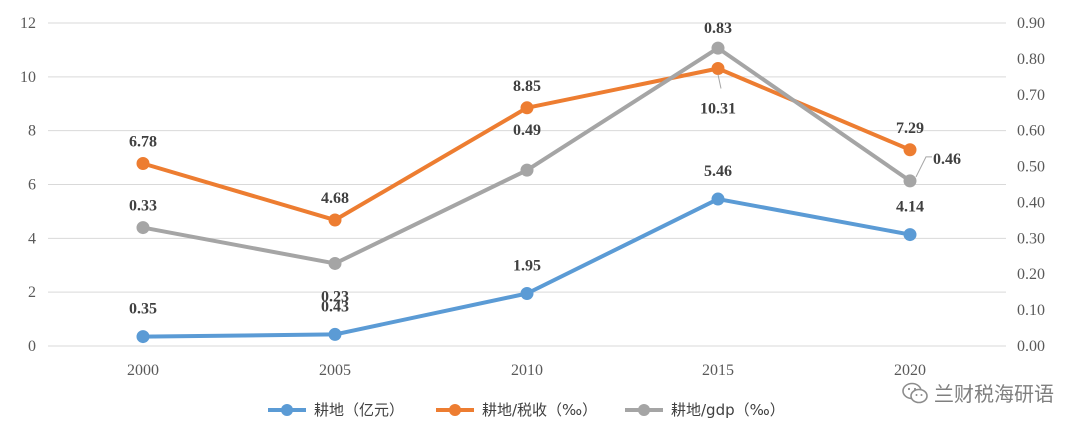 This screenshot has height=444, width=1068. I want to click on y-left-tick-label: 12, so click(28, 23).